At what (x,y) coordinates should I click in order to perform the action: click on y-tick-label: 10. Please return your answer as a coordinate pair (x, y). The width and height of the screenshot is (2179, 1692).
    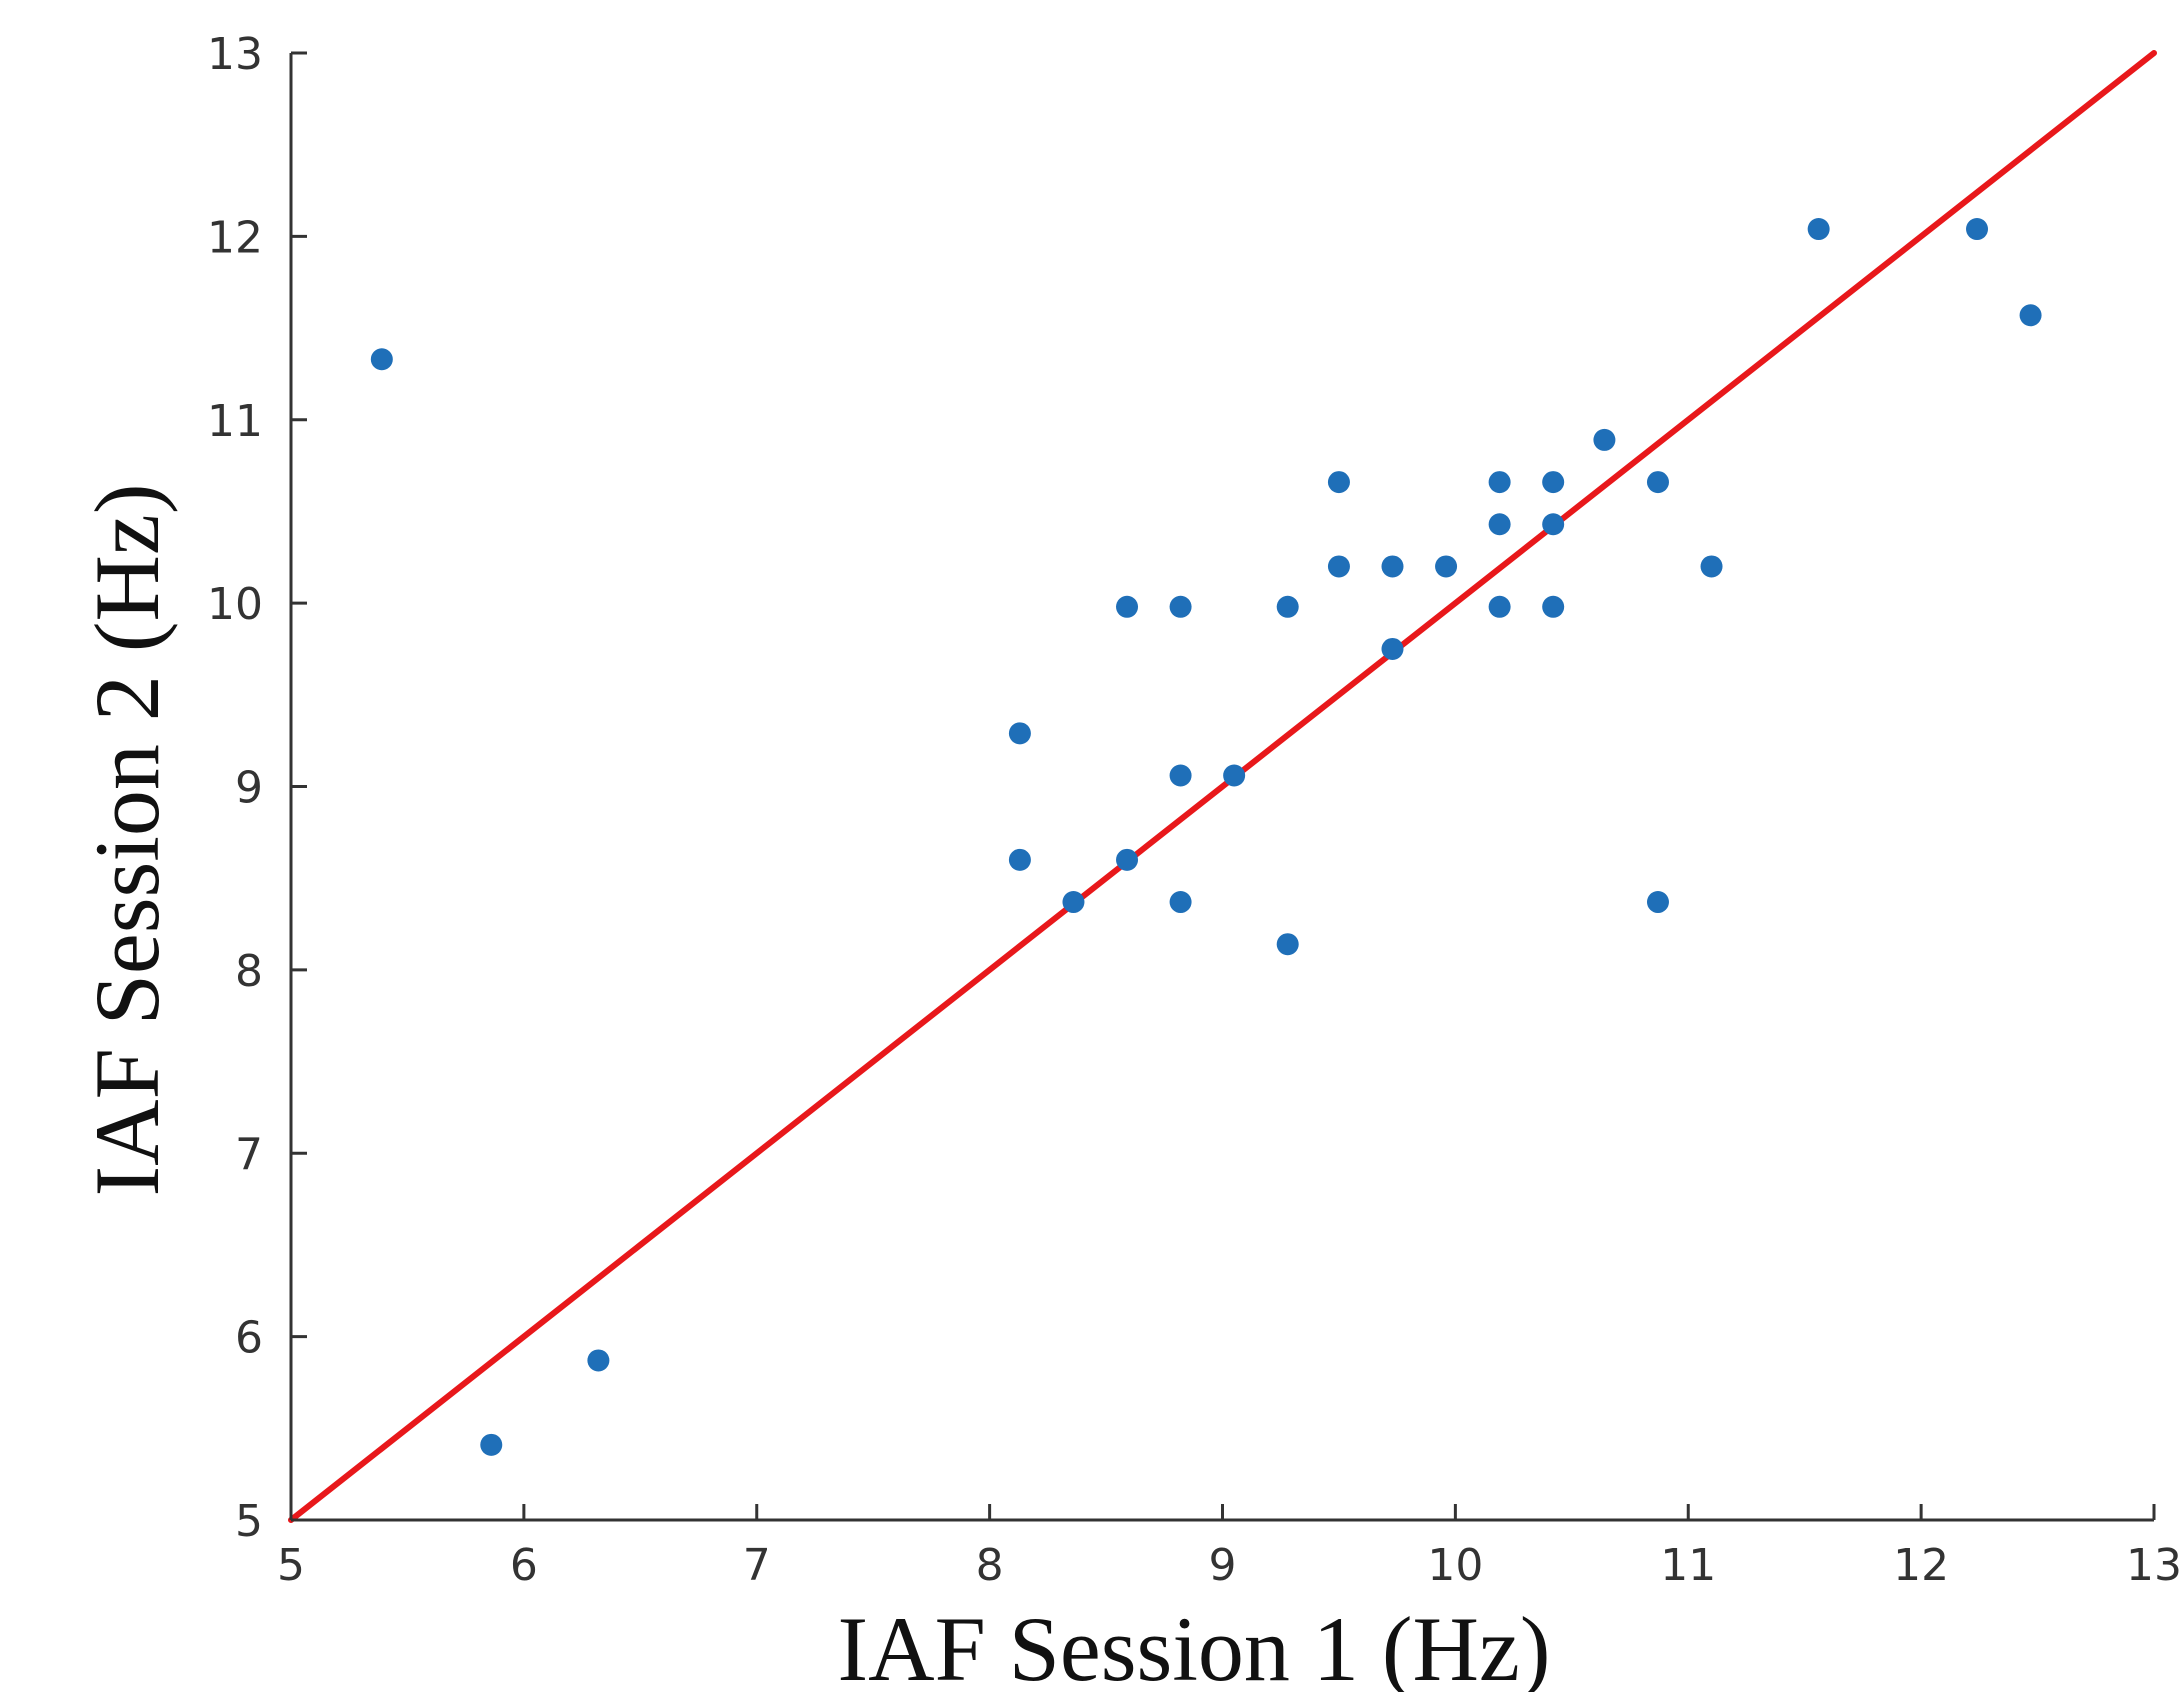
    Looking at the image, I should click on (235, 604).